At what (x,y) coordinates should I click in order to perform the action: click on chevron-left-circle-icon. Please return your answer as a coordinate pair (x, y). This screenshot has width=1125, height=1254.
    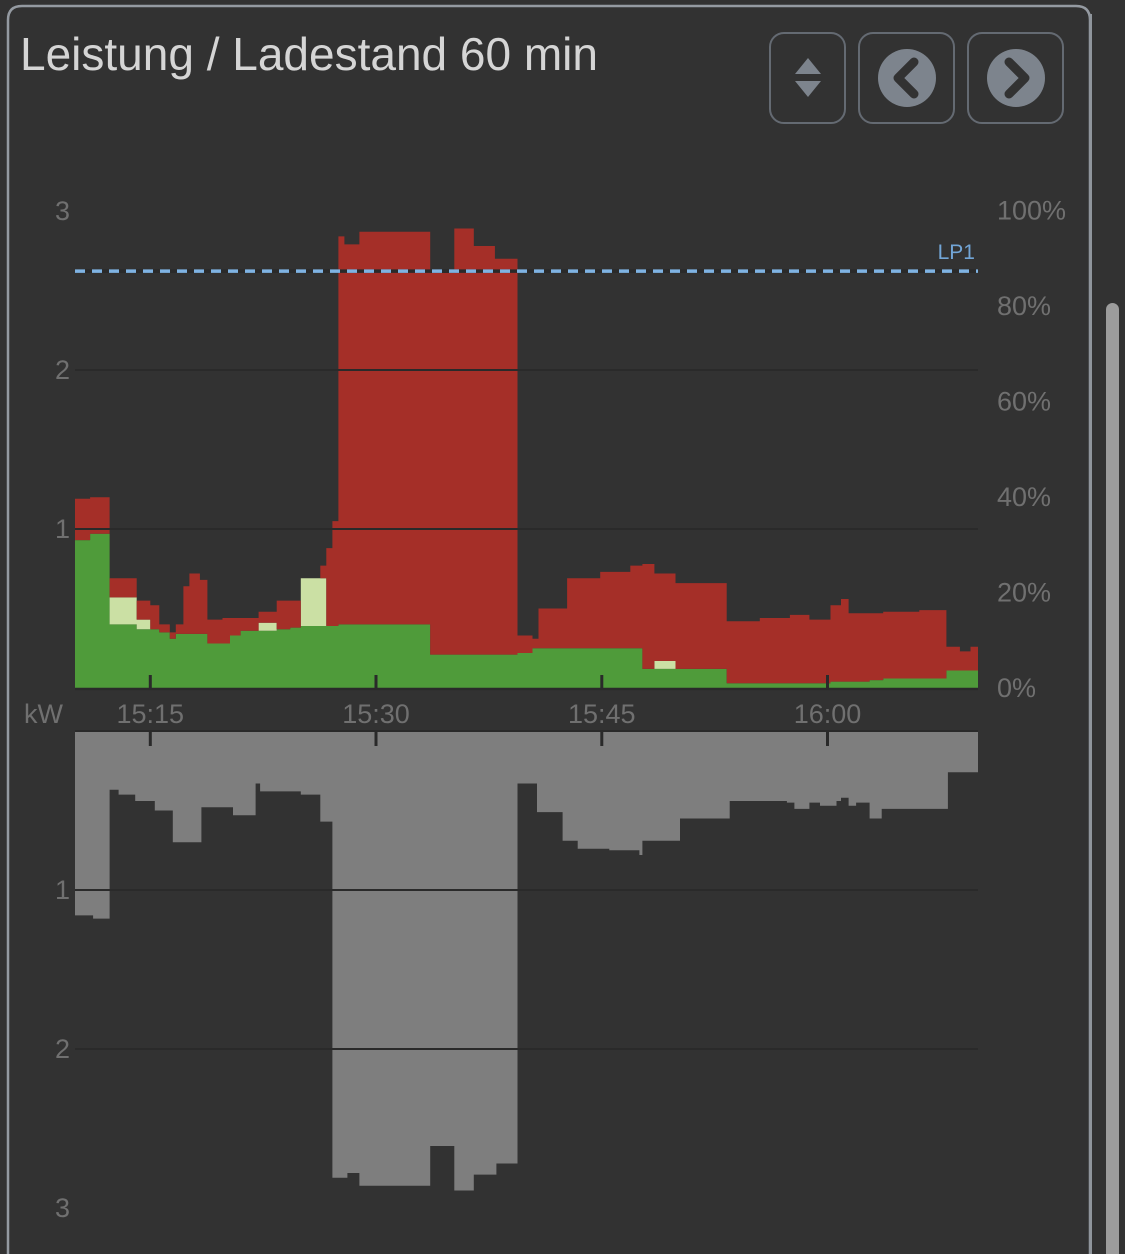
    Looking at the image, I should click on (907, 78).